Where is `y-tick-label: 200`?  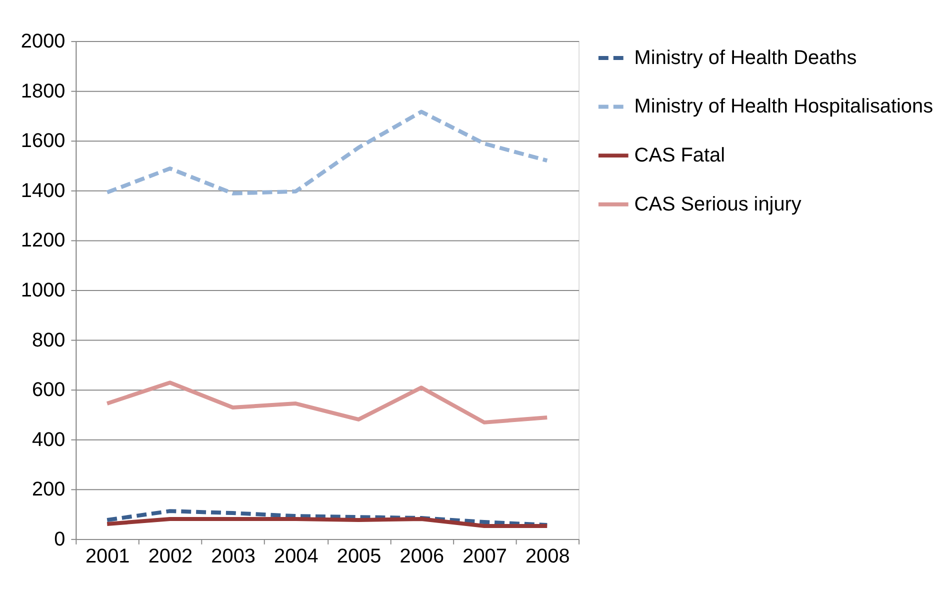 y-tick-label: 200 is located at coordinates (49, 489).